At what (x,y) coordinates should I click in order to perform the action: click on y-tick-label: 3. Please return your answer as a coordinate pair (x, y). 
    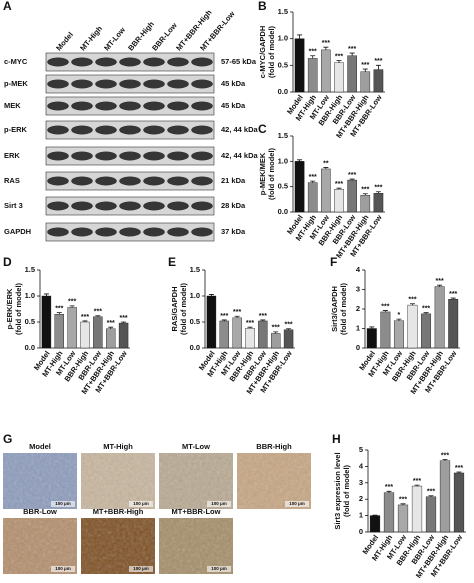
    Looking at the image, I should click on (358, 288).